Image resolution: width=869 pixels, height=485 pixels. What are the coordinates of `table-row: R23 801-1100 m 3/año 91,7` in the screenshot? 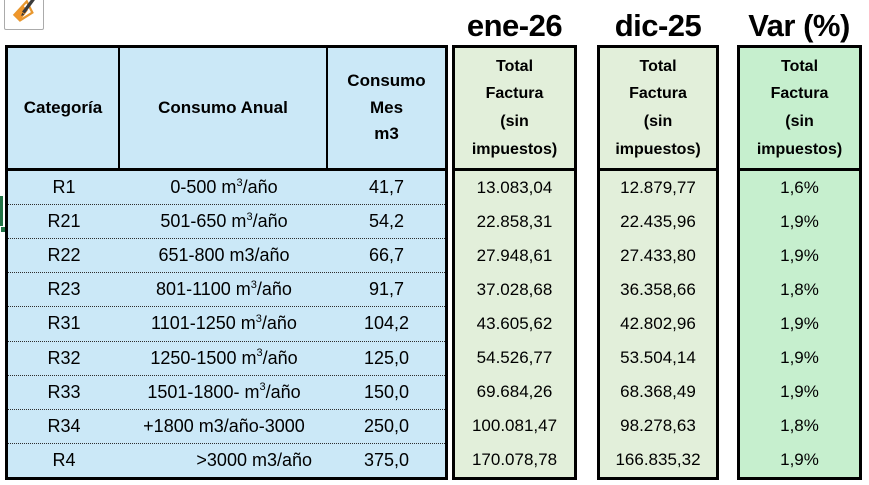 It's located at (226, 289).